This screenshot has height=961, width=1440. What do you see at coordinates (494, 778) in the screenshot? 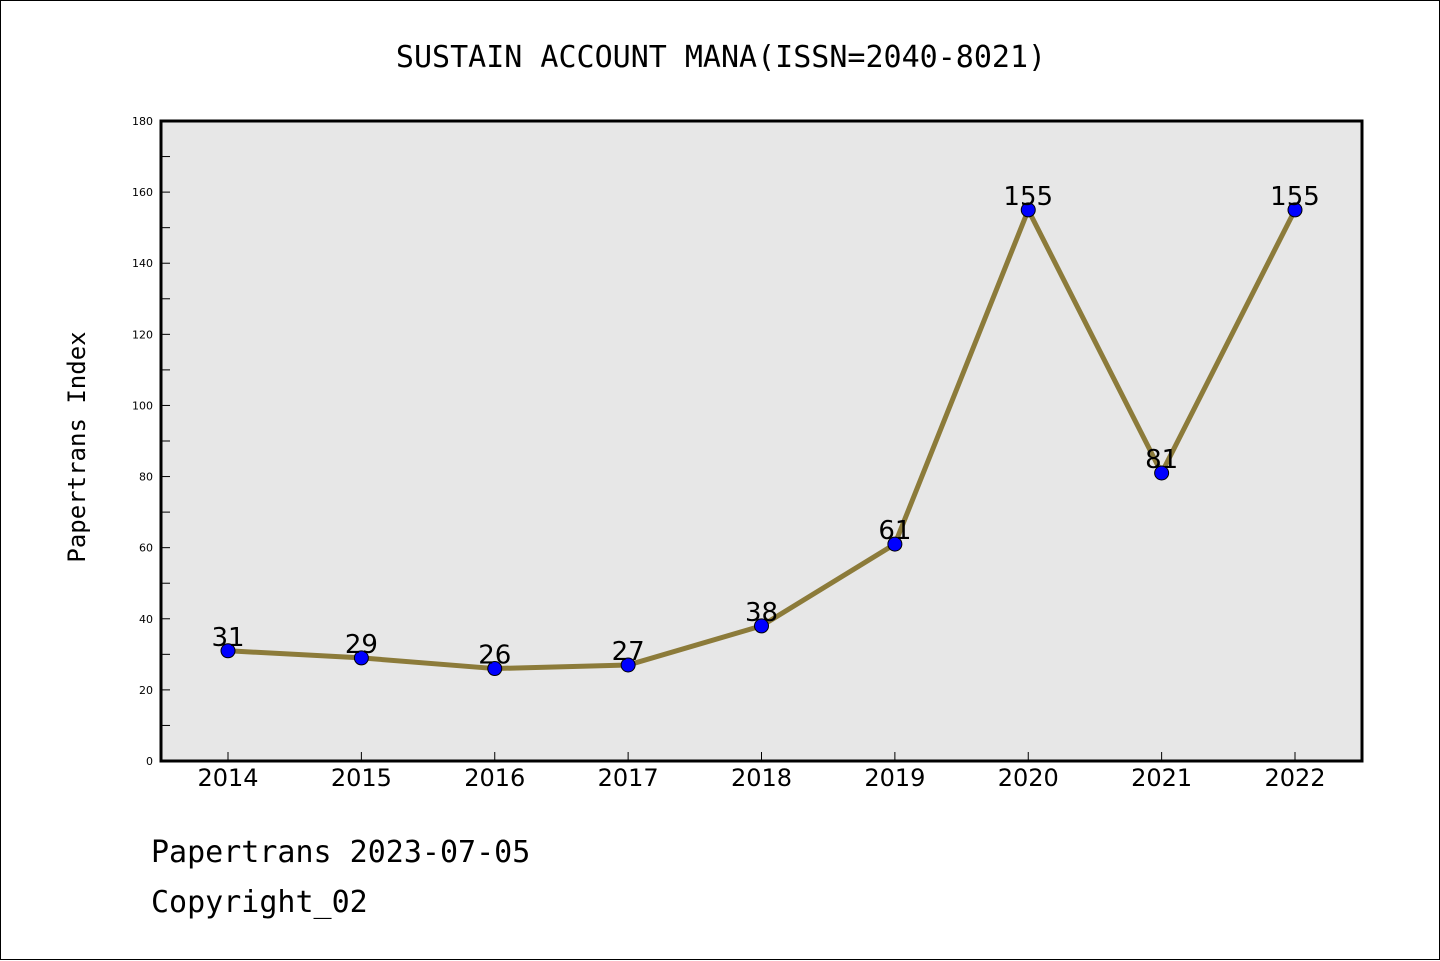
I see `x-tick-label: 2016` at bounding box center [494, 778].